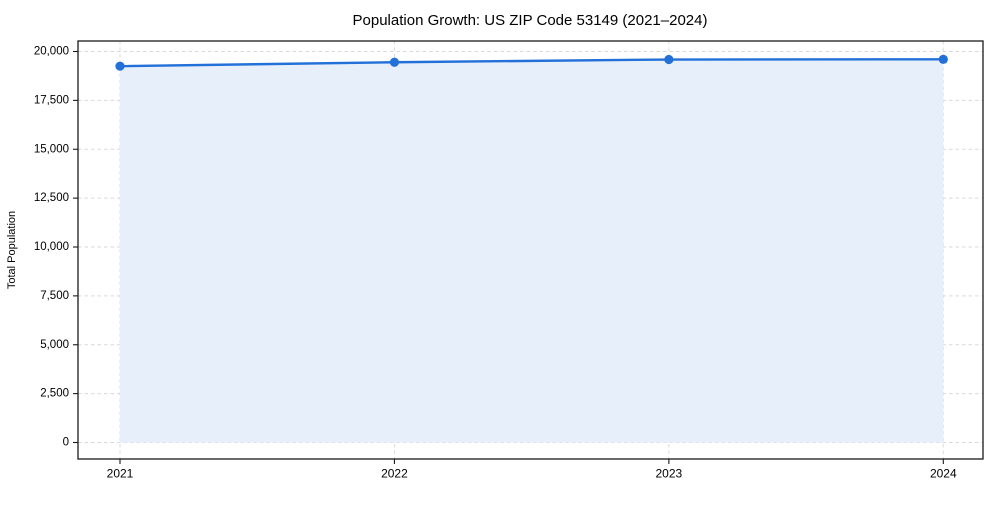 The height and width of the screenshot is (505, 1000). I want to click on data-line, so click(531, 63).